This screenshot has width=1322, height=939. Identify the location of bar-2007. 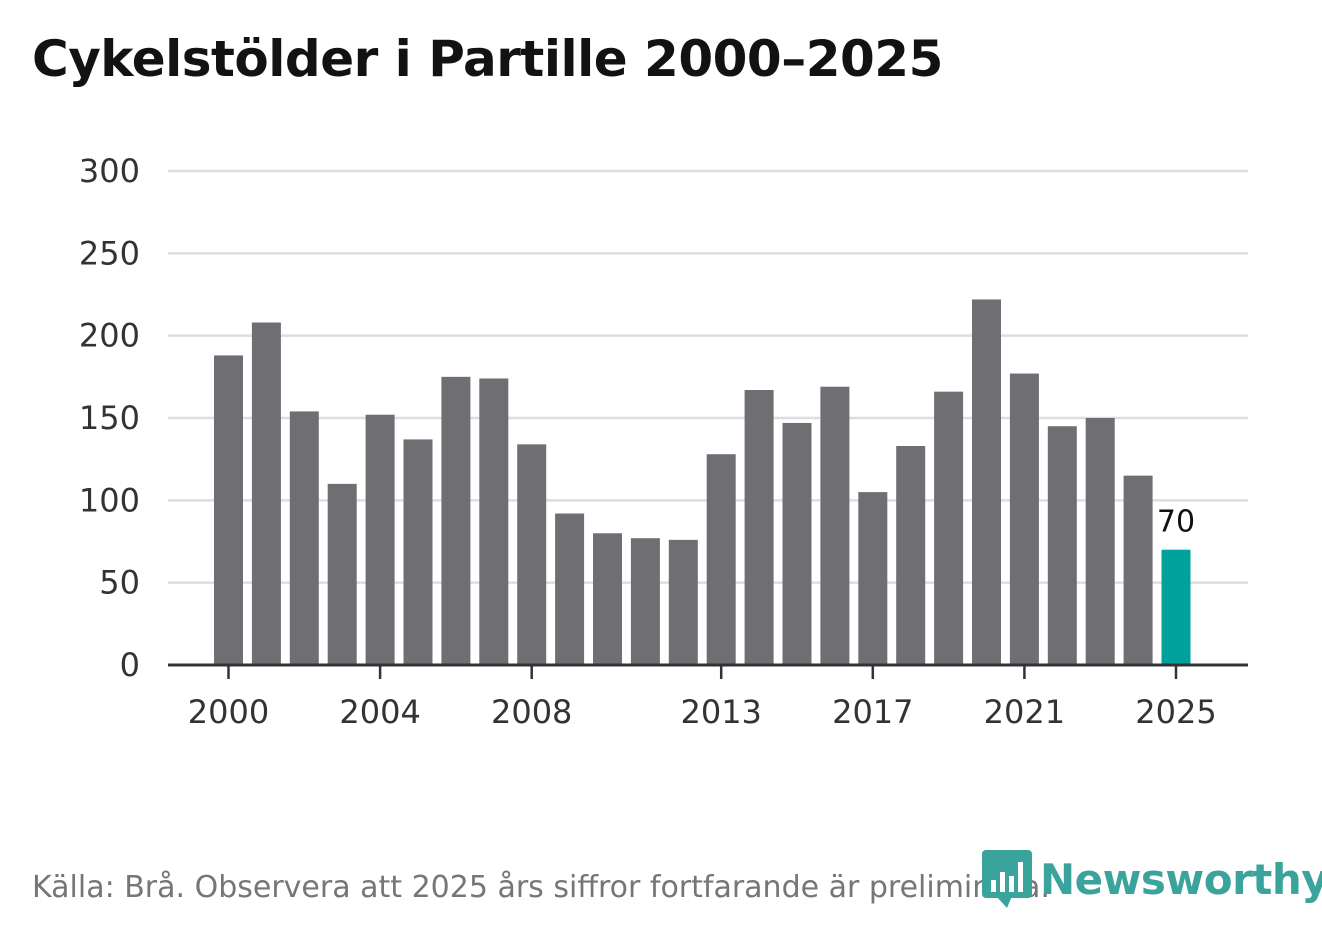
(494, 521).